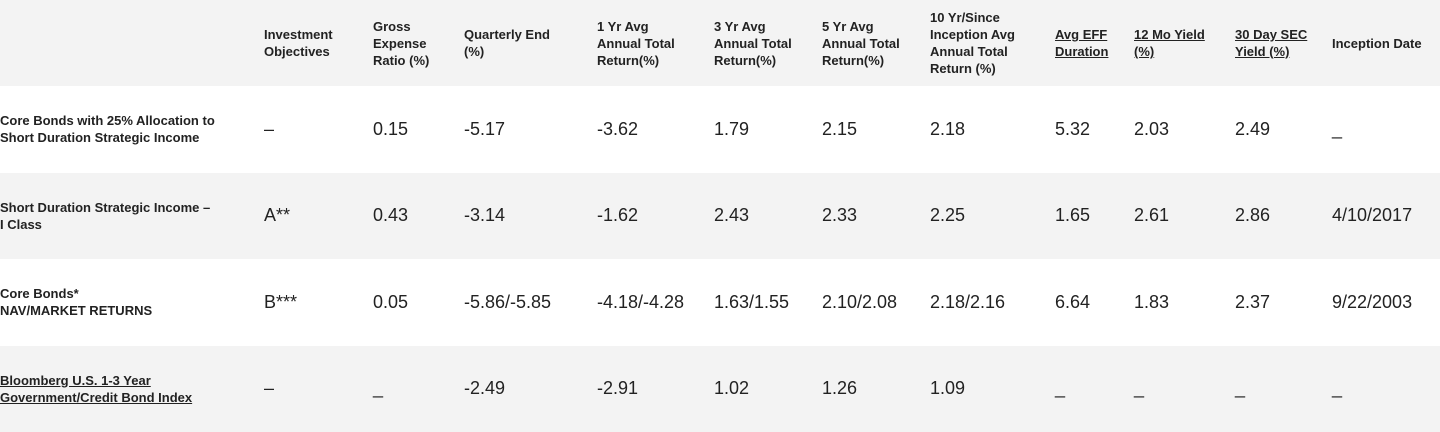  Describe the element at coordinates (1169, 43) in the screenshot. I see `header-12mo-yield-link: 12 Mo Yield (%)` at that location.